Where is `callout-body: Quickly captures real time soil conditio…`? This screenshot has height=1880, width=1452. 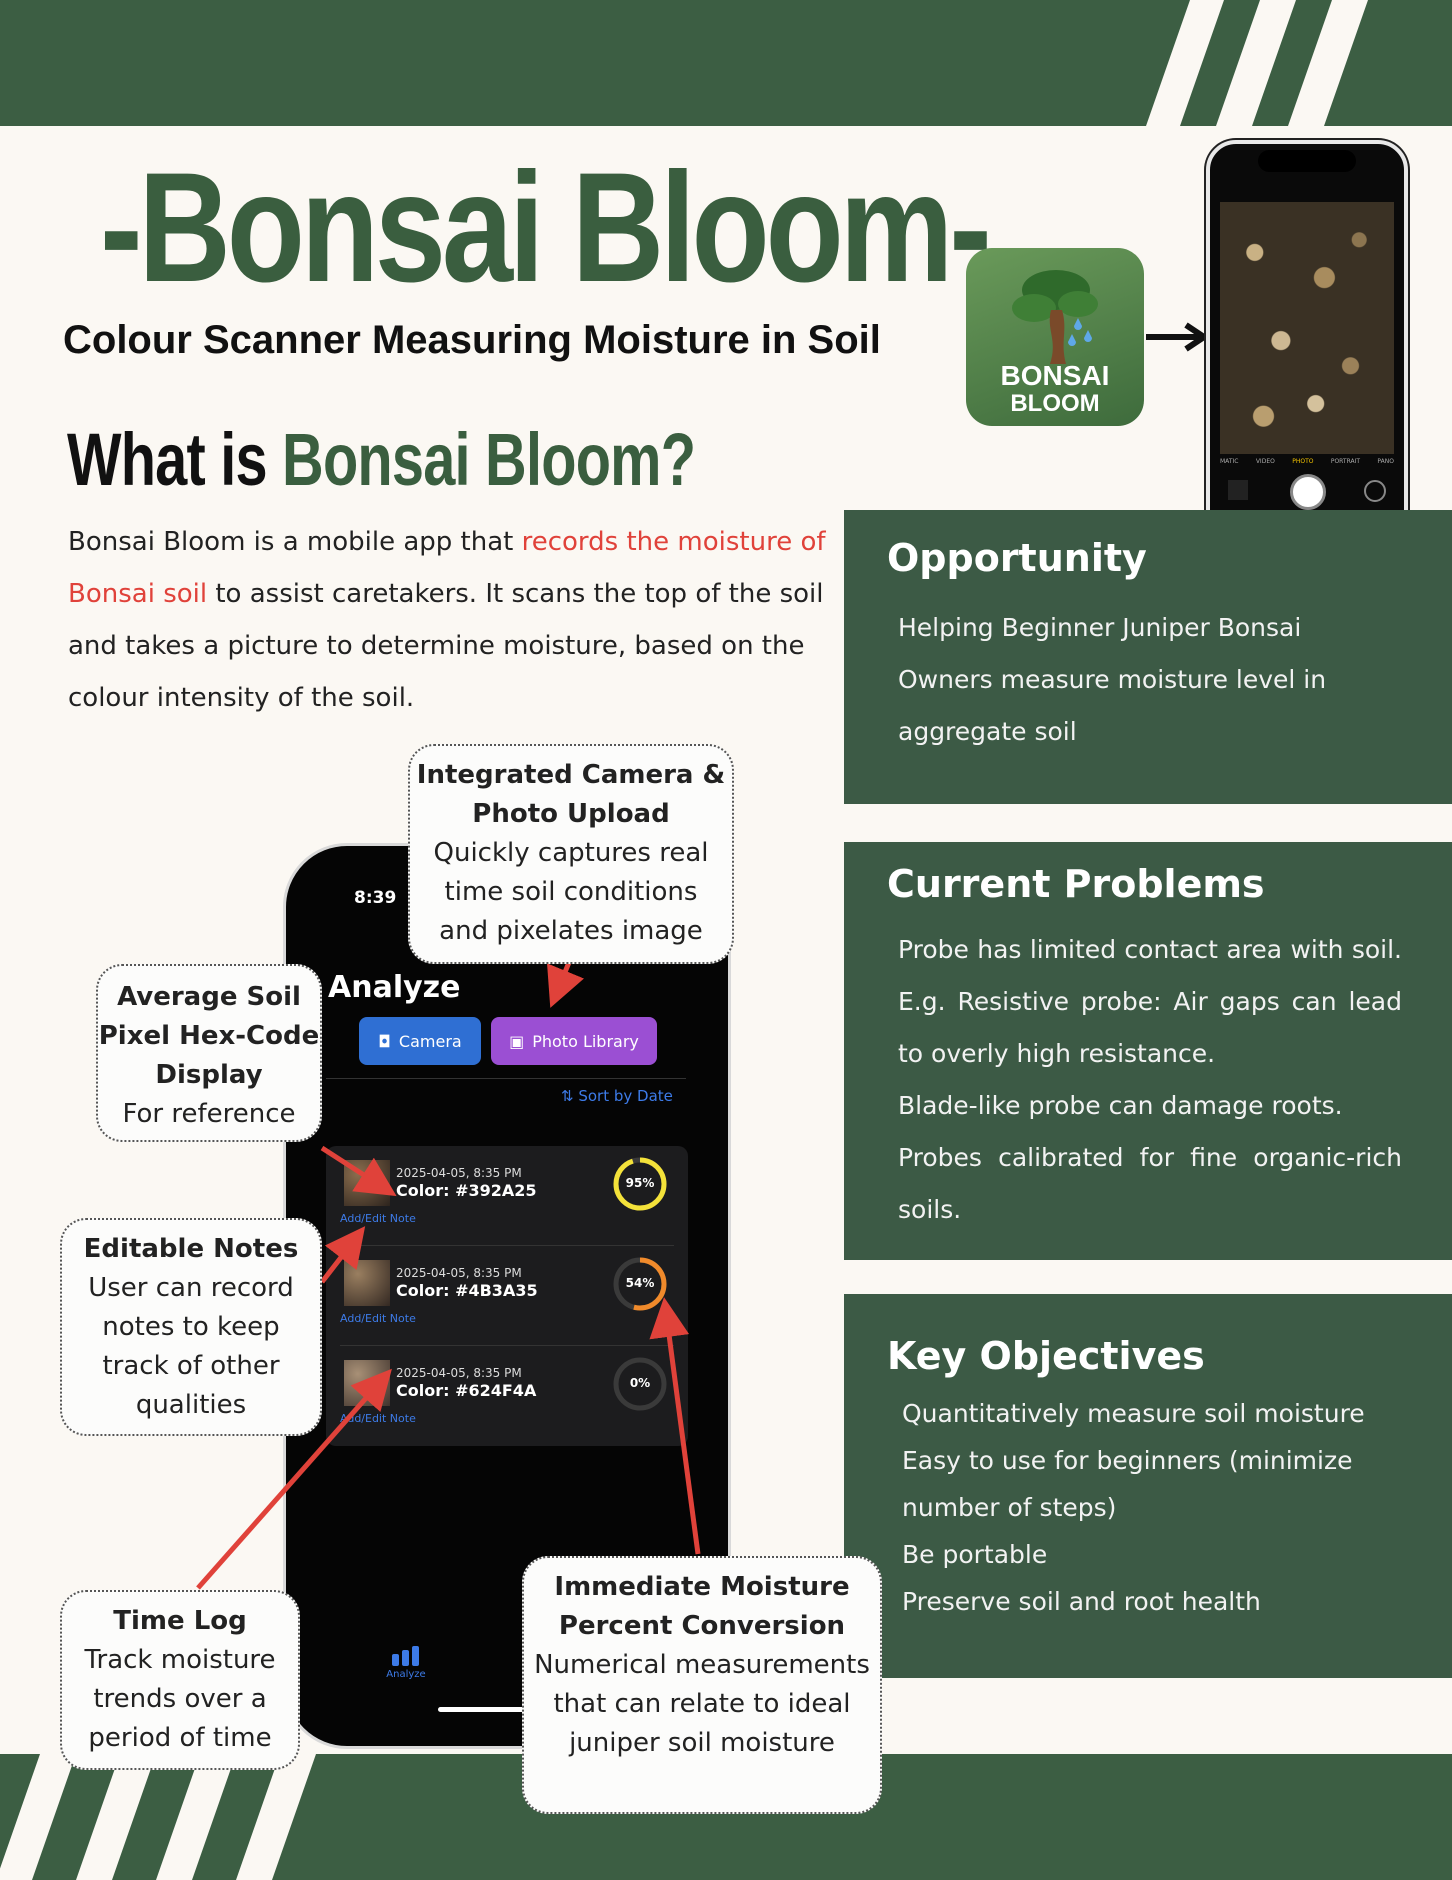 callout-body: Quickly captures real time soil conditio… is located at coordinates (571, 892).